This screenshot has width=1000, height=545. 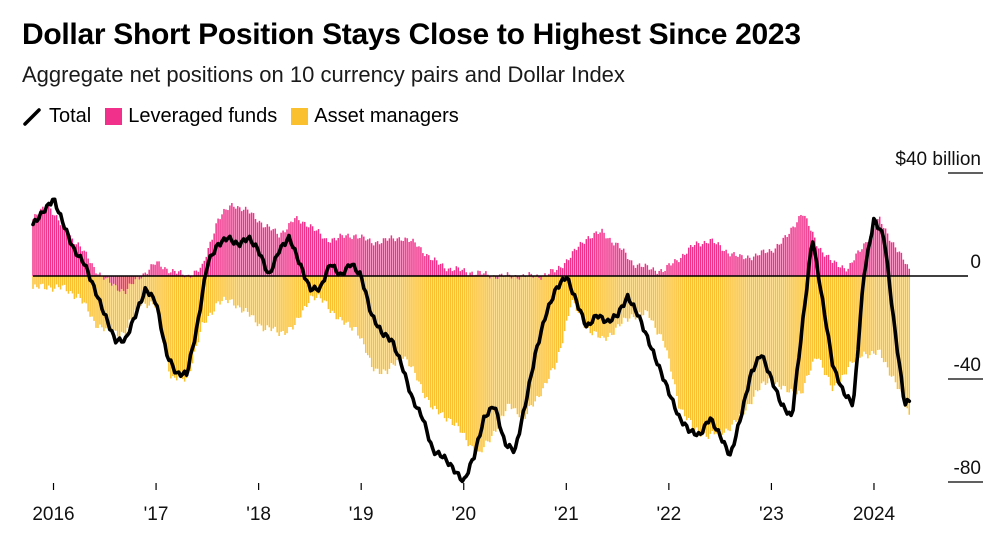 What do you see at coordinates (70, 116) in the screenshot?
I see `legend-label-total: Total` at bounding box center [70, 116].